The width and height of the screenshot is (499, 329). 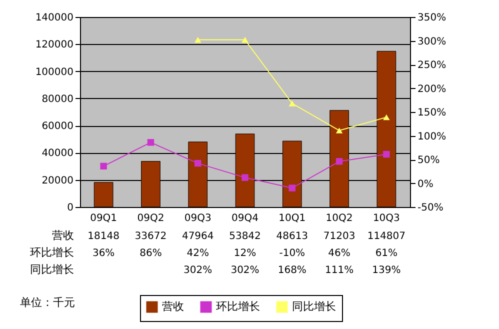 What do you see at coordinates (339, 236) in the screenshot?
I see `data-label: 71203` at bounding box center [339, 236].